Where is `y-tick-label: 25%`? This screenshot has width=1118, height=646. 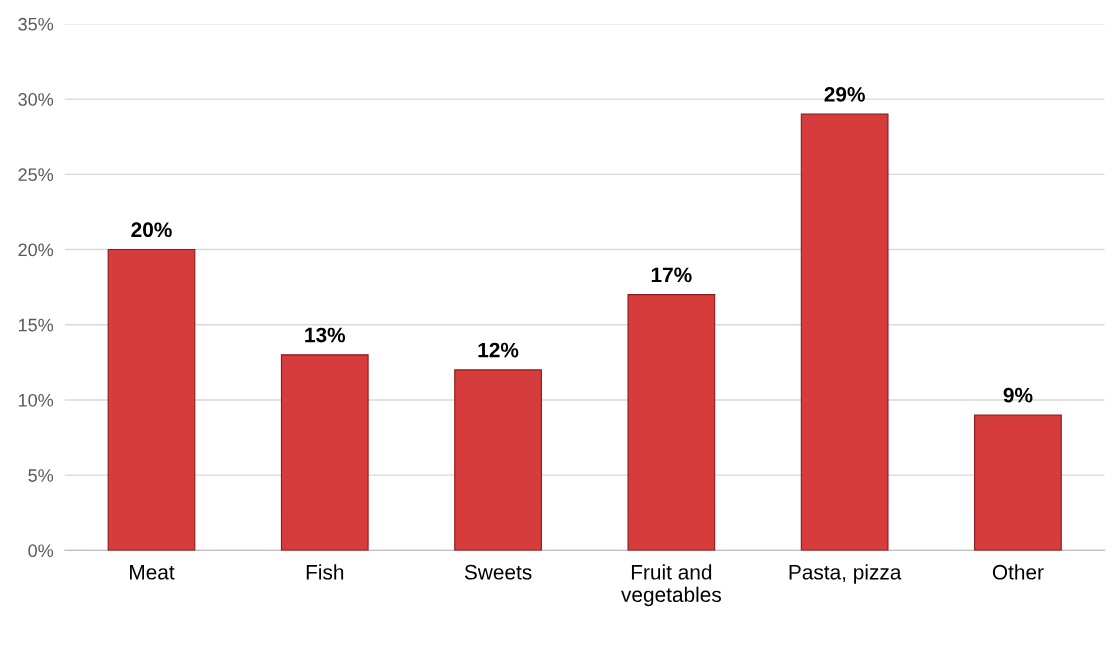
y-tick-label: 25% is located at coordinates (36, 175).